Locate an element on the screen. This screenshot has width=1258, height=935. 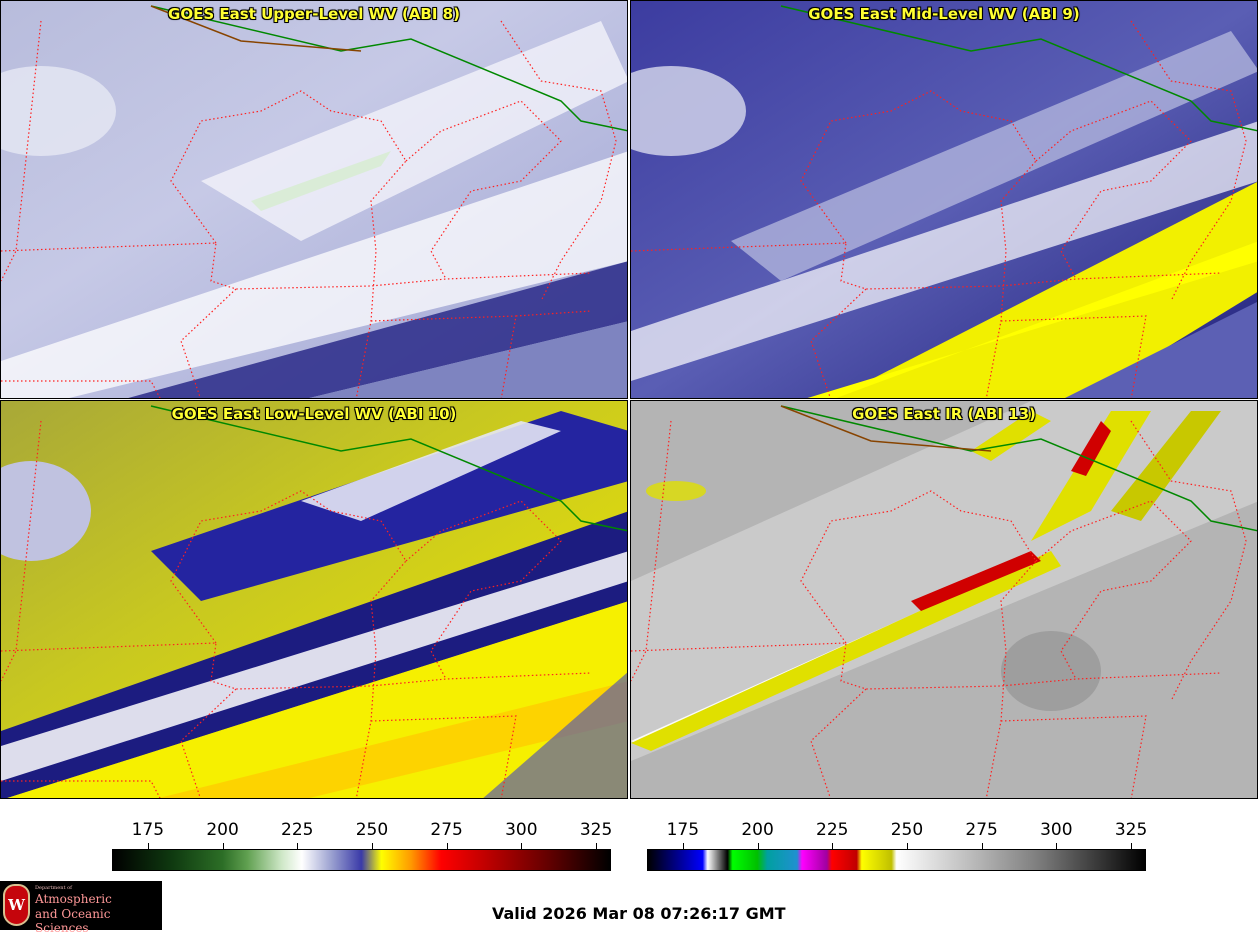
logo-line2: and Oceanic Sciences is located at coordinates (73, 921).